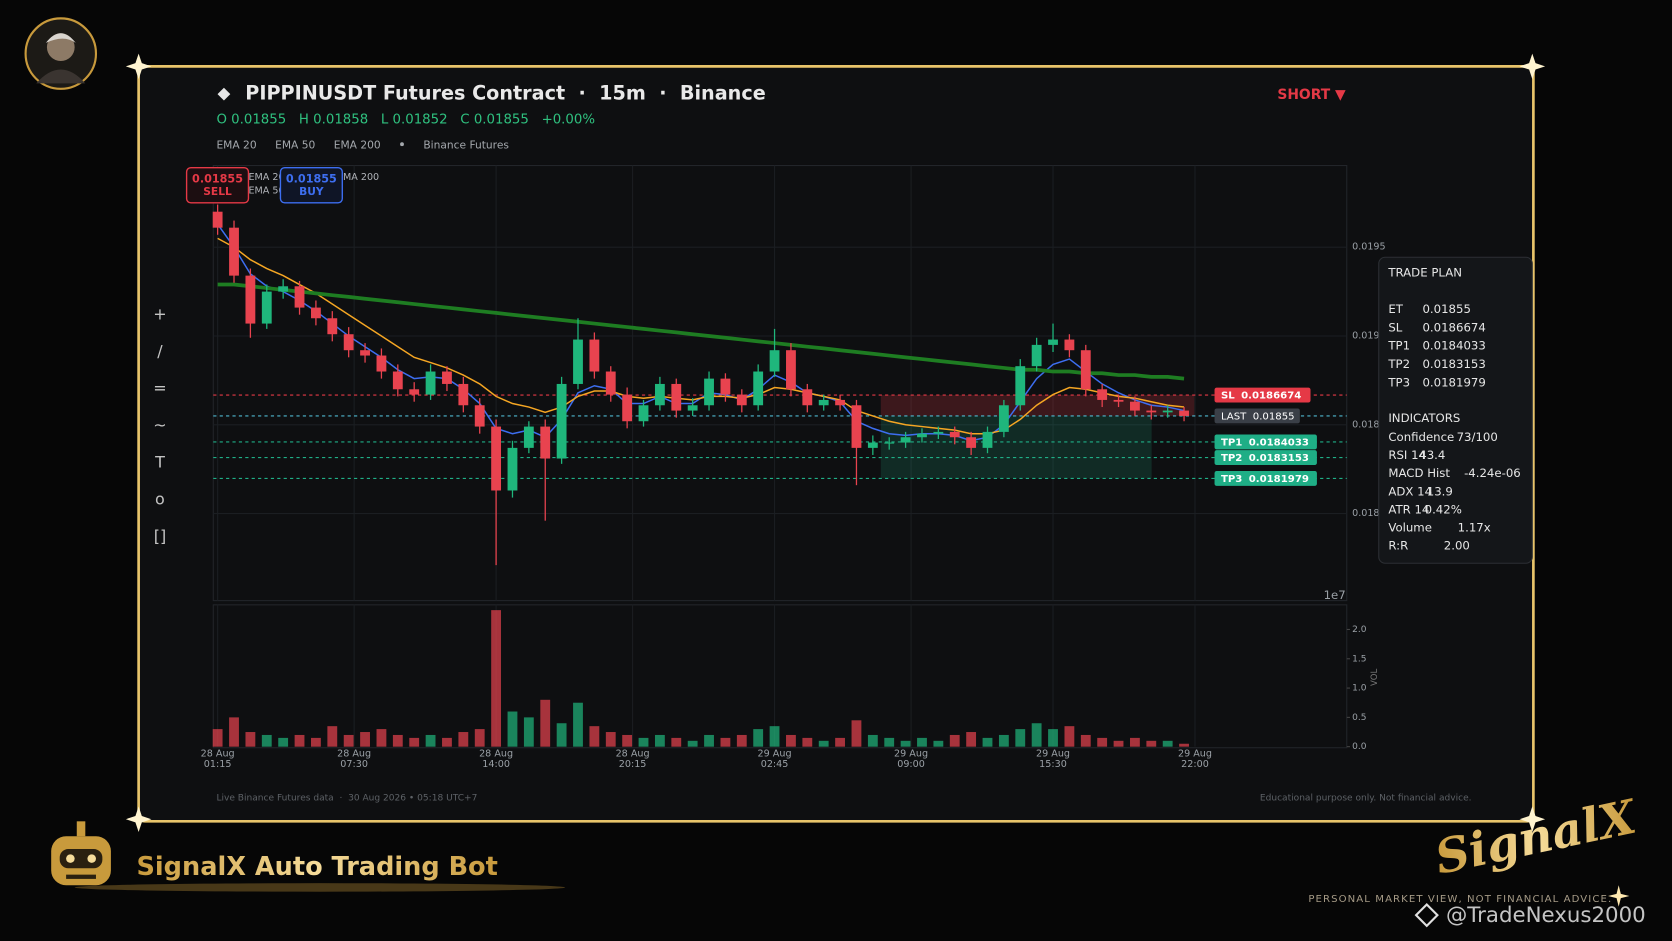  What do you see at coordinates (780, 676) in the screenshot?
I see `volume-panel` at bounding box center [780, 676].